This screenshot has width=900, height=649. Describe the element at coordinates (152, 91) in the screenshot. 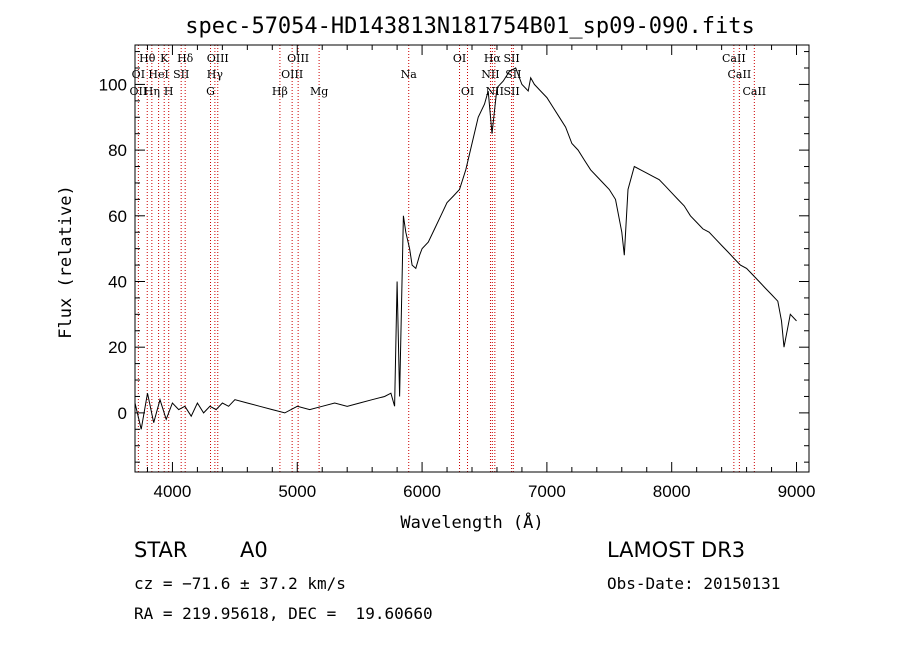

I see `line-marker-label: Hη` at that location.